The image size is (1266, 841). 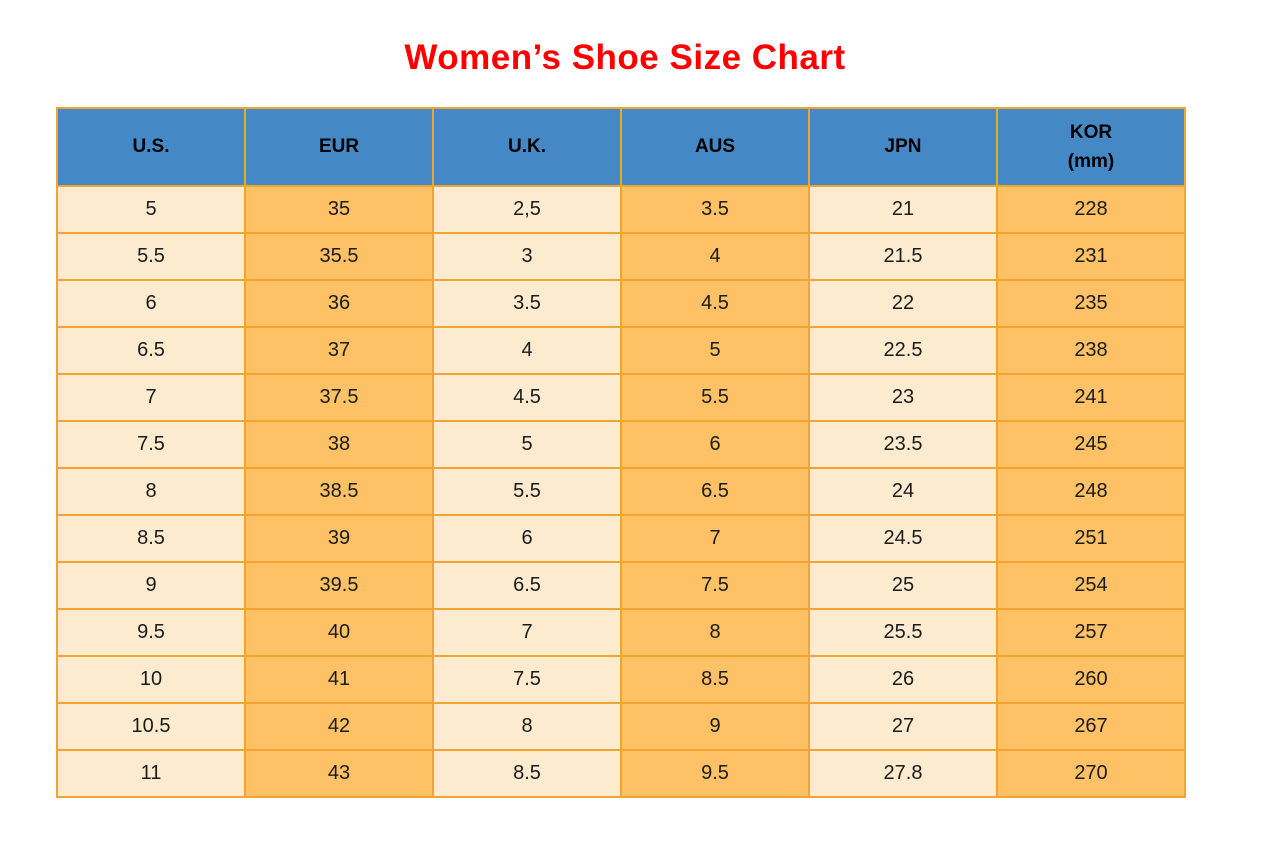 I want to click on cell-eur: 38, so click(x=339, y=444).